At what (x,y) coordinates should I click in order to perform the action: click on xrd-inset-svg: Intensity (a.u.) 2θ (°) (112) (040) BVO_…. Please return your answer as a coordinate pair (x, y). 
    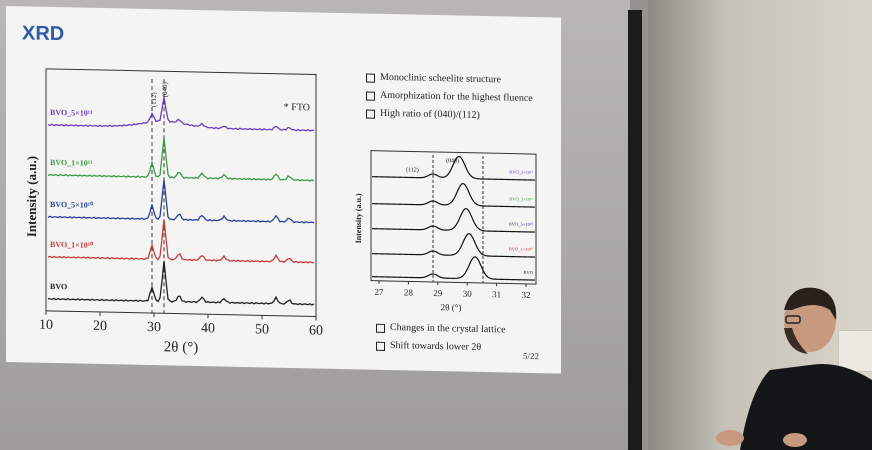
    Looking at the image, I should click on (445, 231).